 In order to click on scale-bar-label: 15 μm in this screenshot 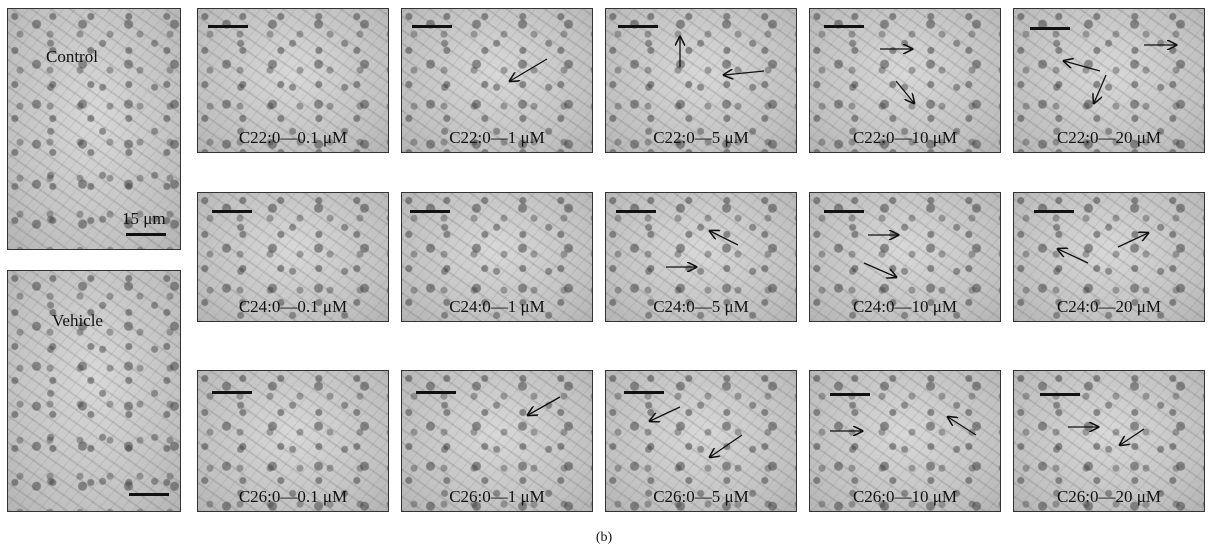, I will do `click(144, 218)`.